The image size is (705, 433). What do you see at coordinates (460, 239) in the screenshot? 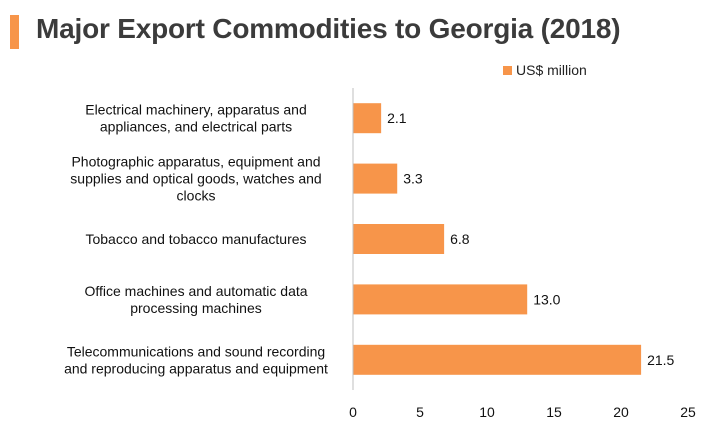
I see `bar-value-label: 6.8` at bounding box center [460, 239].